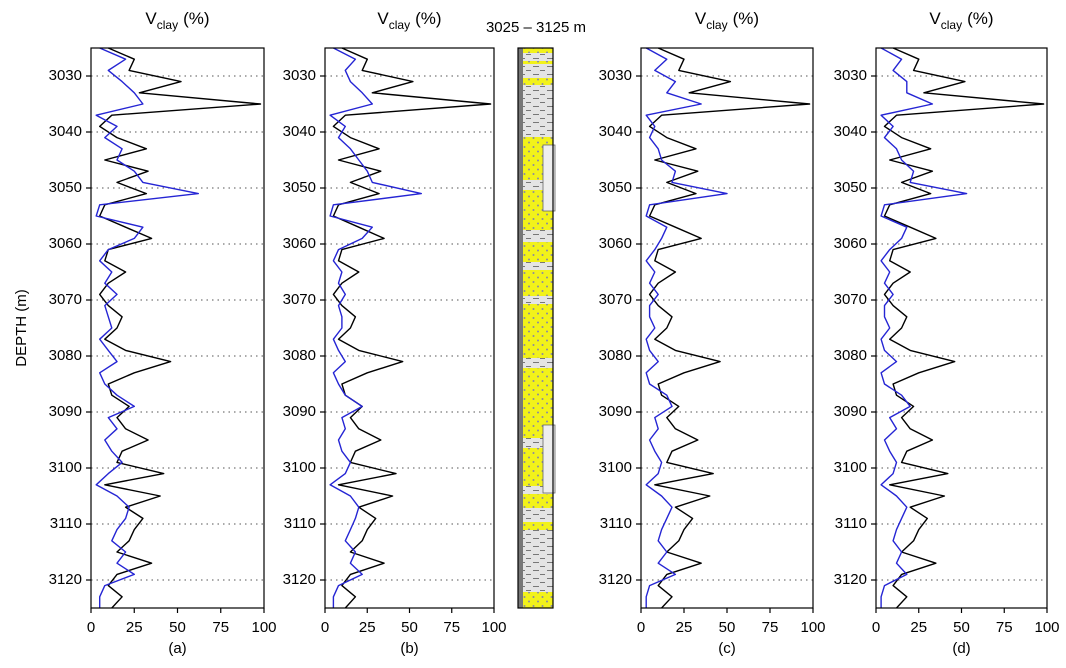 The width and height of the screenshot is (1066, 668). What do you see at coordinates (409, 648) in the screenshot?
I see `panel-label: (b)` at bounding box center [409, 648].